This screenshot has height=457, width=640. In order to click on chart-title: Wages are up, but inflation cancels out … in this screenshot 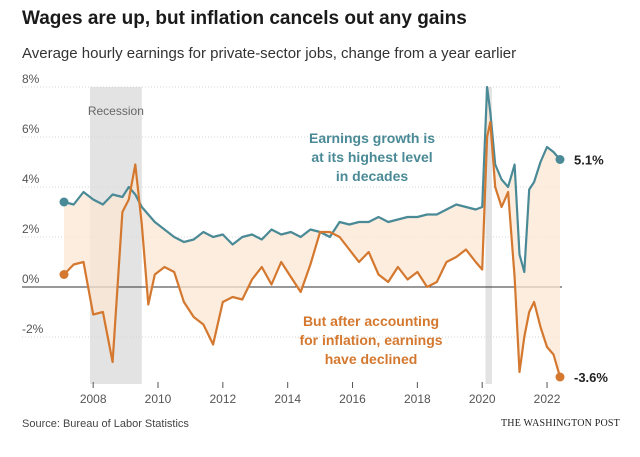, I will do `click(244, 18)`.